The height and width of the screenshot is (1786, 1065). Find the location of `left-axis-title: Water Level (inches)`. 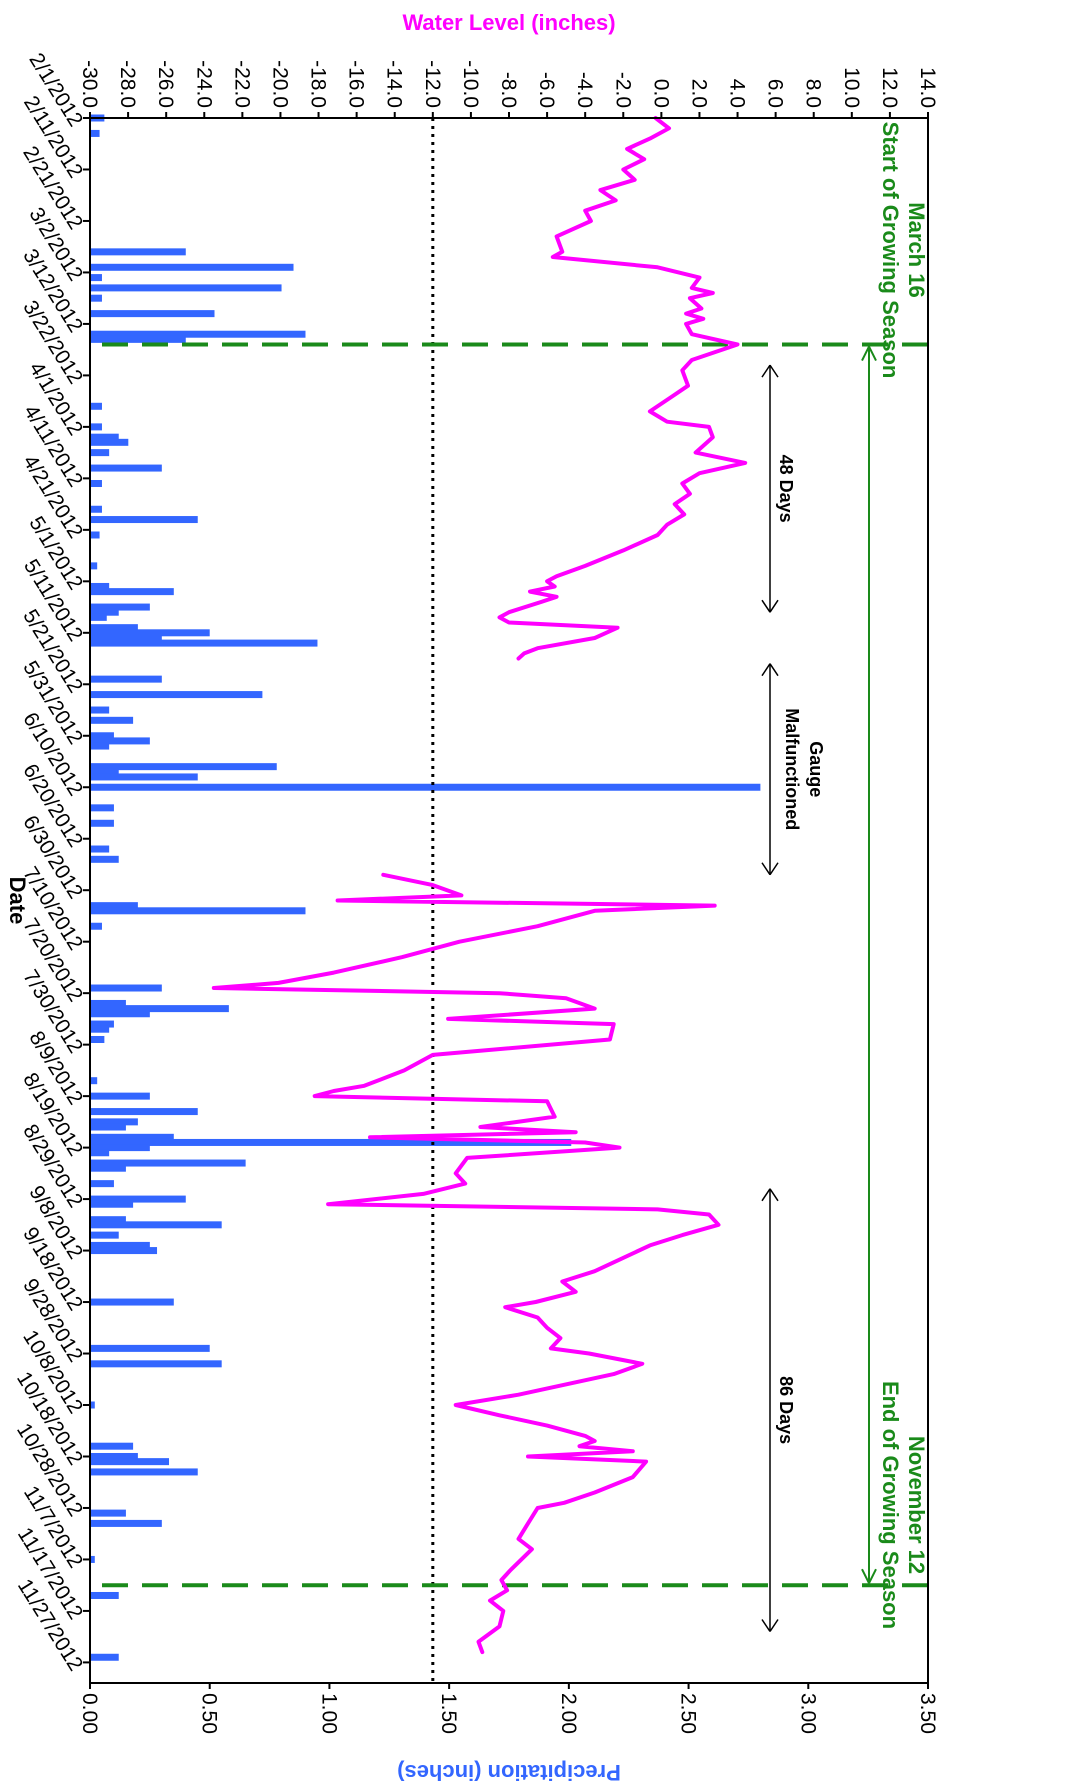

left-axis-title: Water Level (inches) is located at coordinates (508, 22).